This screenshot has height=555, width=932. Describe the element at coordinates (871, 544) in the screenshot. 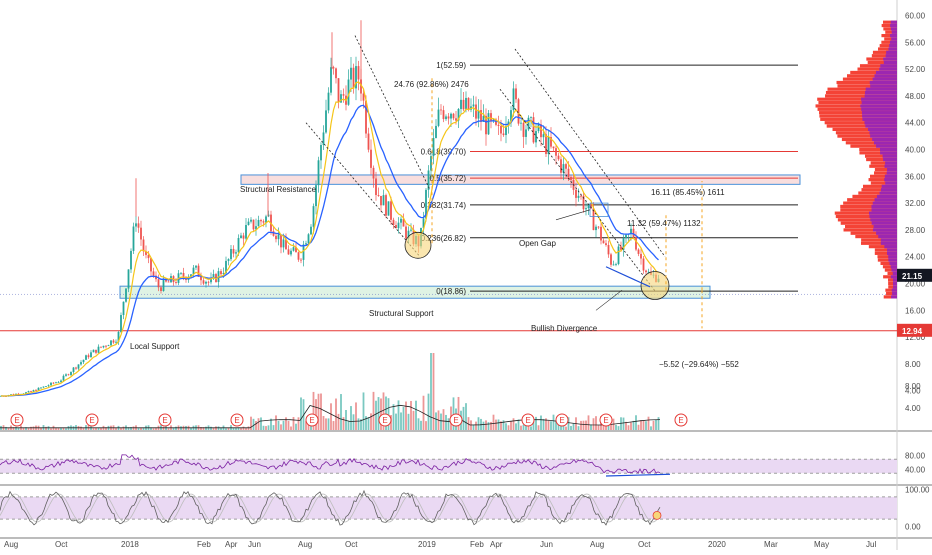

I see `time-tick-label: Jul` at that location.